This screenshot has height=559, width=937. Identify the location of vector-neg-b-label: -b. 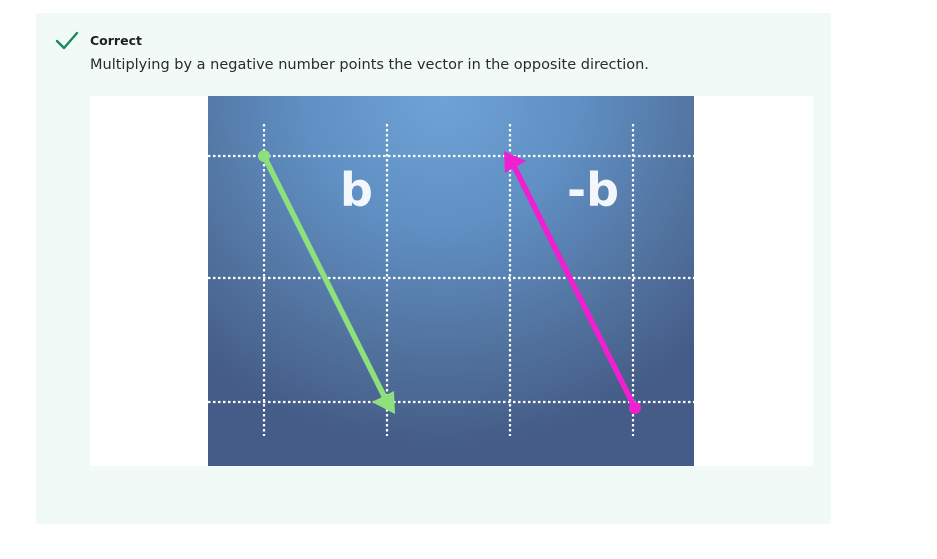
(593, 190).